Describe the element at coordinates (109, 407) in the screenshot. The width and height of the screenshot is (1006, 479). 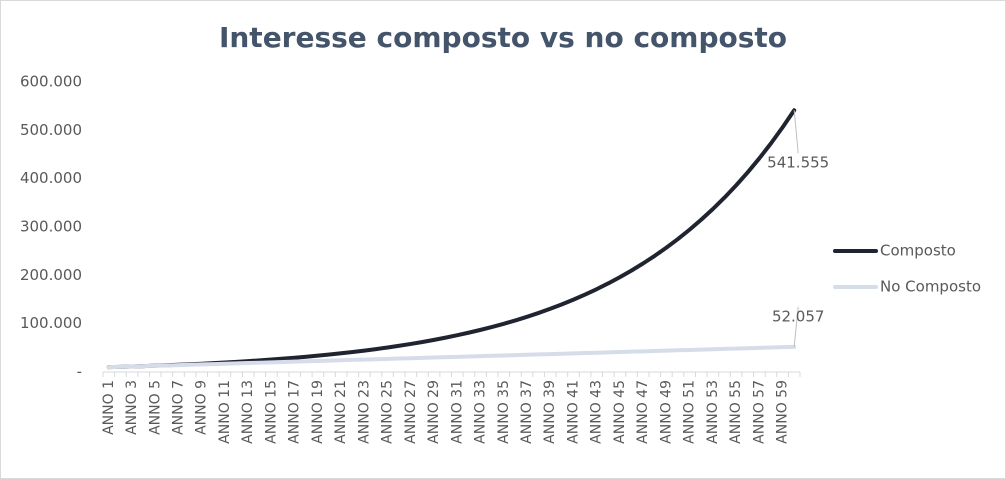
I see `x-tick-label: ANNO 1` at that location.